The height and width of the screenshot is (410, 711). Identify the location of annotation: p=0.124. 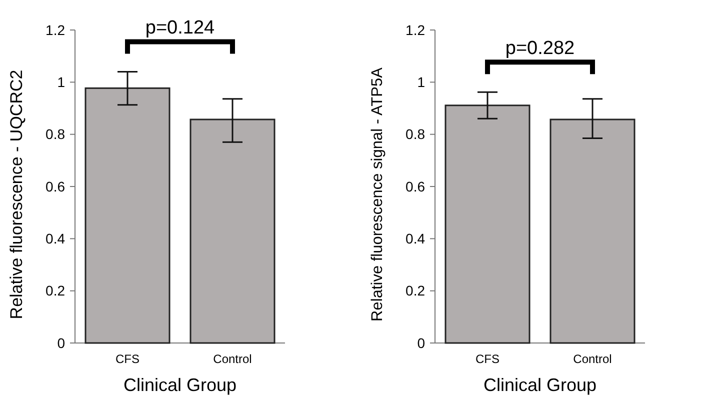
(180, 28).